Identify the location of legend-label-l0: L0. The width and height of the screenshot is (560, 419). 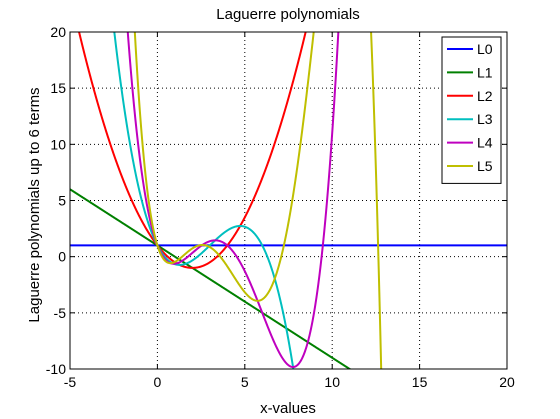
(485, 49).